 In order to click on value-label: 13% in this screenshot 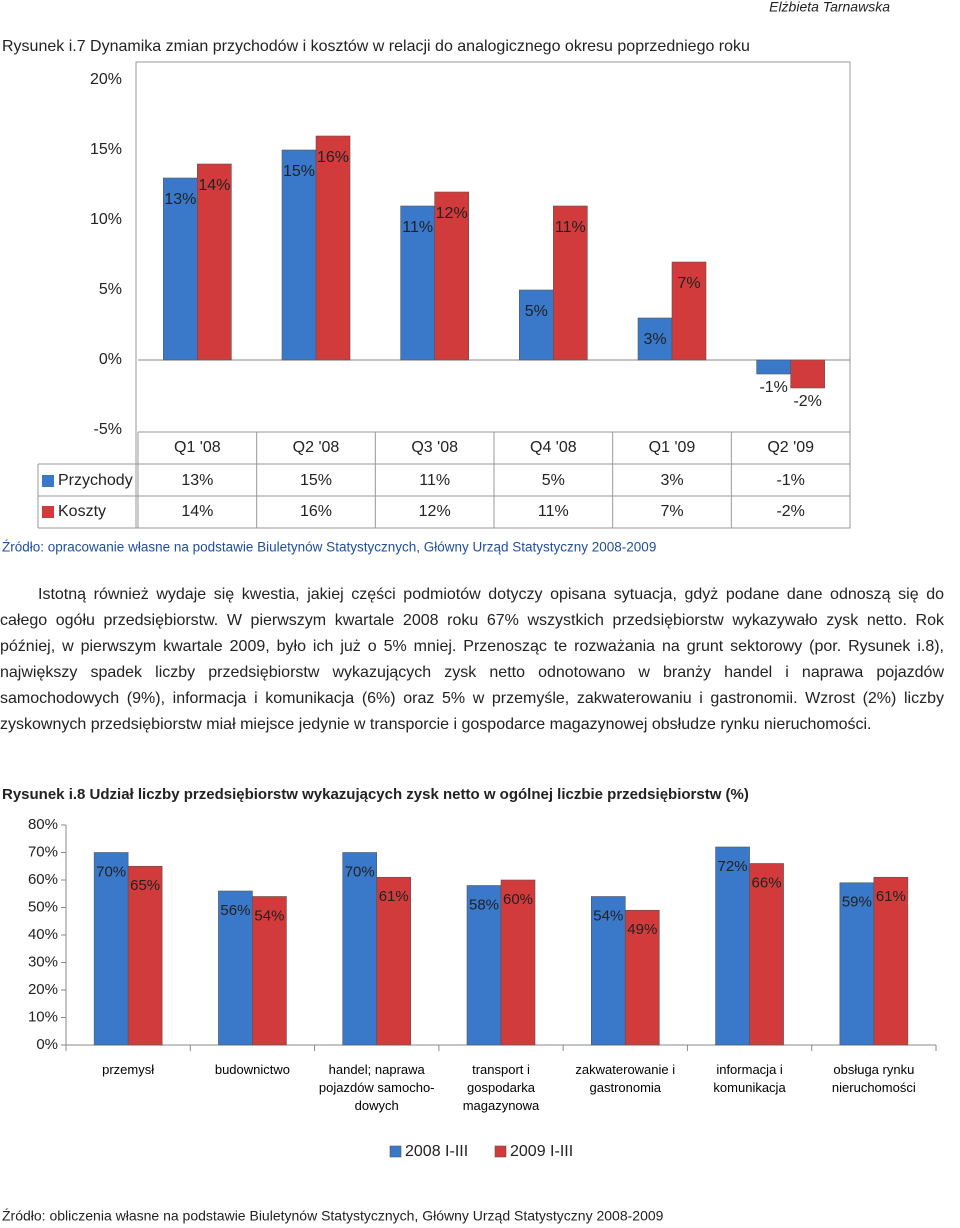, I will do `click(180, 199)`.